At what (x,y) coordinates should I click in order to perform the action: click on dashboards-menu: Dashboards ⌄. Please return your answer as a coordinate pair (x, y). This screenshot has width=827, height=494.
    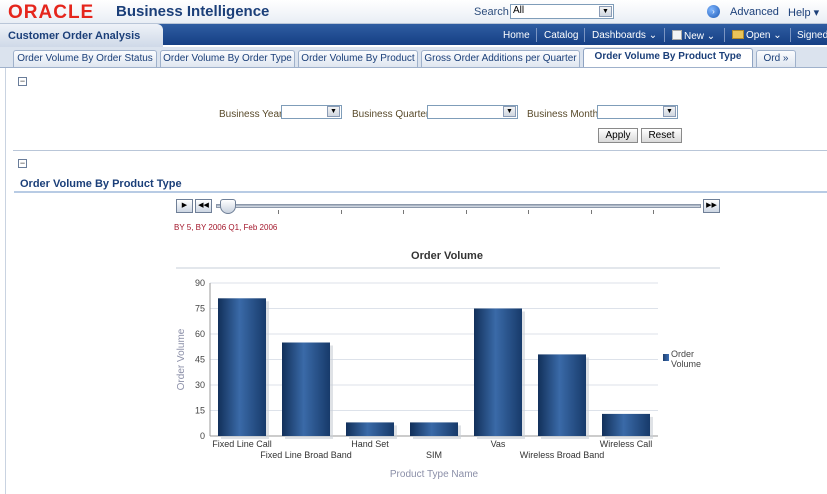
    Looking at the image, I should click on (625, 35).